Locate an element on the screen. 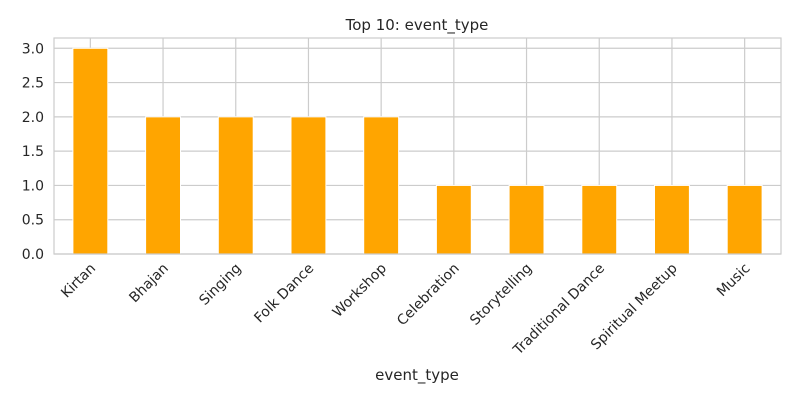 This screenshot has height=400, width=800. bar-traditional-dance is located at coordinates (599, 219).